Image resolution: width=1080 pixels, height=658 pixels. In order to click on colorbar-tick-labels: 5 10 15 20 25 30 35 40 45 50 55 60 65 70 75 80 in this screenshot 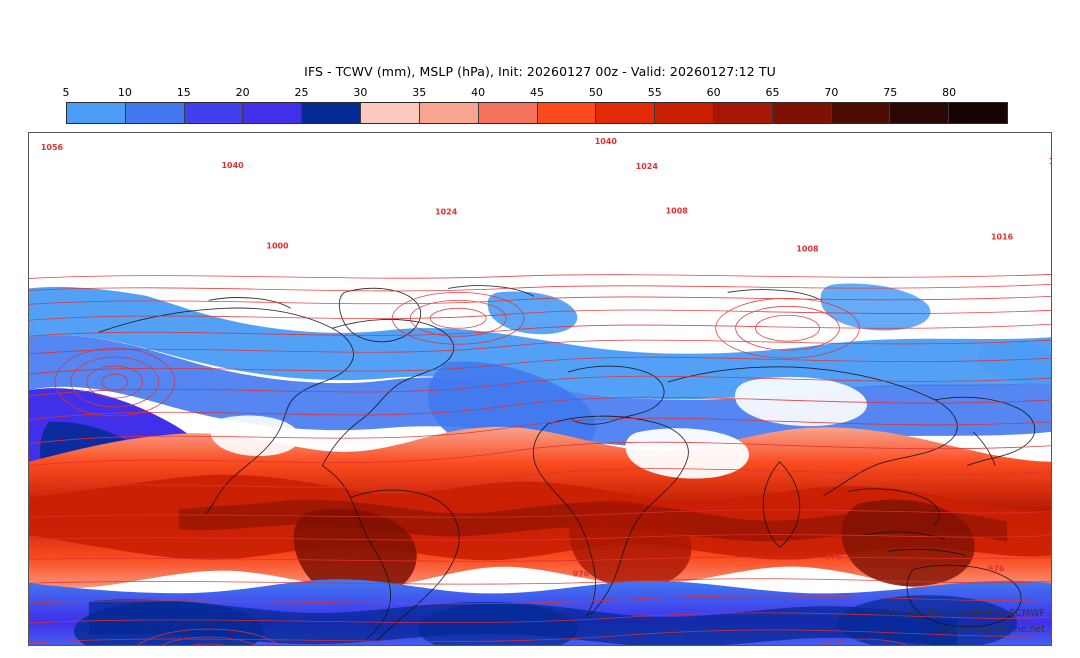, I will do `click(535, 94)`.